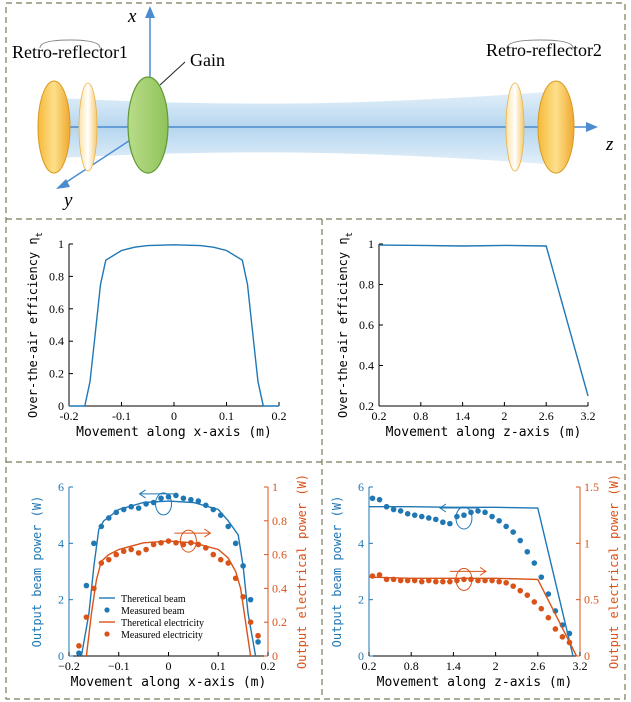  I want to click on y-axis-arrow, so click(63, 184).